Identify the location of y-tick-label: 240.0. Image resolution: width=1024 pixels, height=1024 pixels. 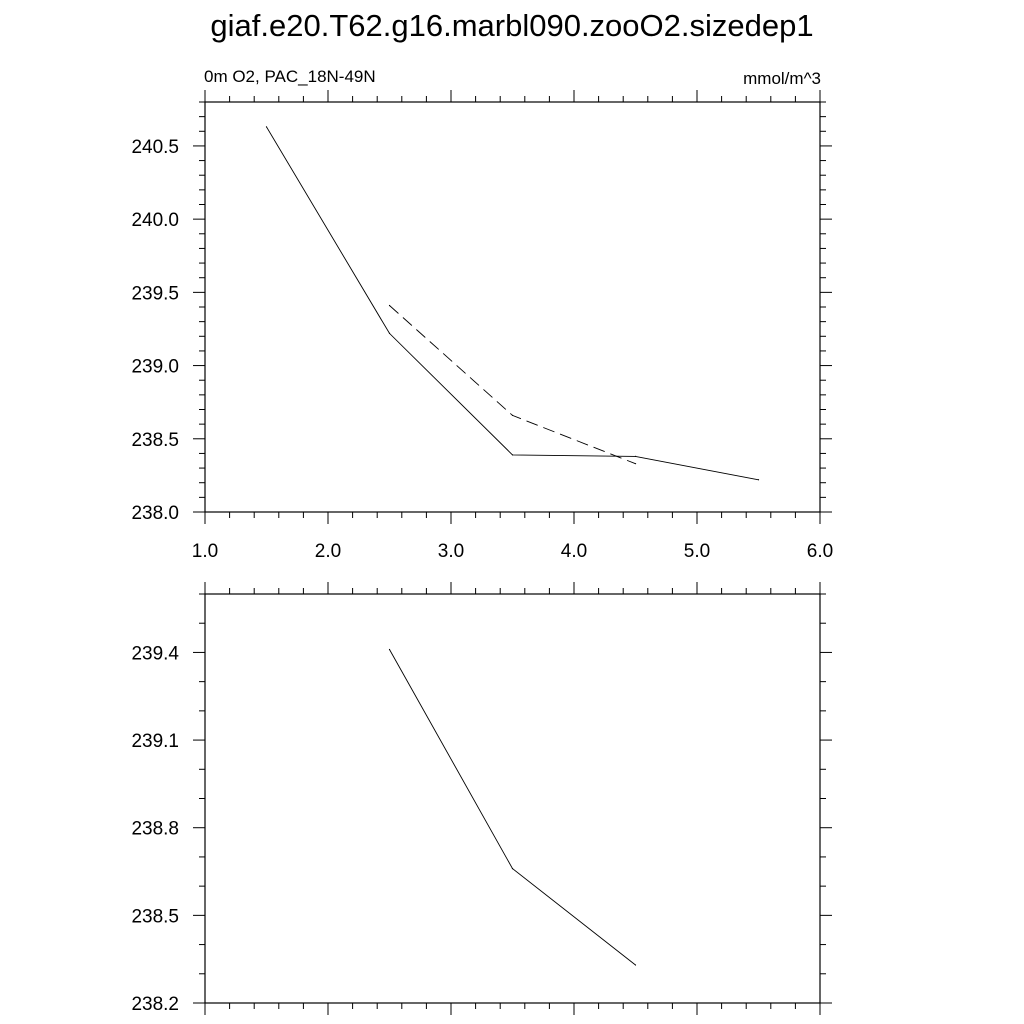
(155, 220).